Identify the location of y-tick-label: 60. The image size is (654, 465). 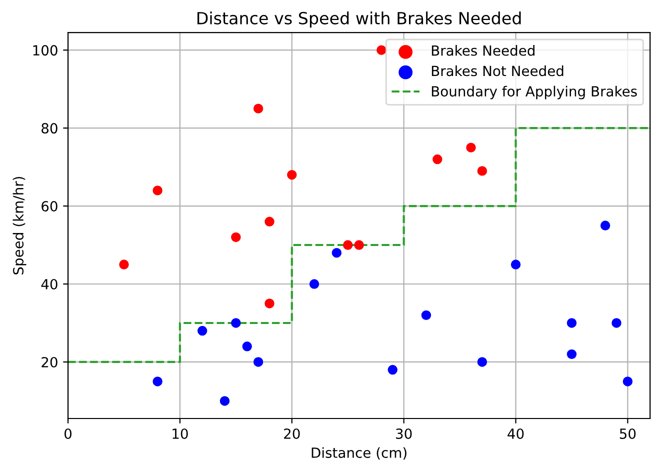
(50, 206).